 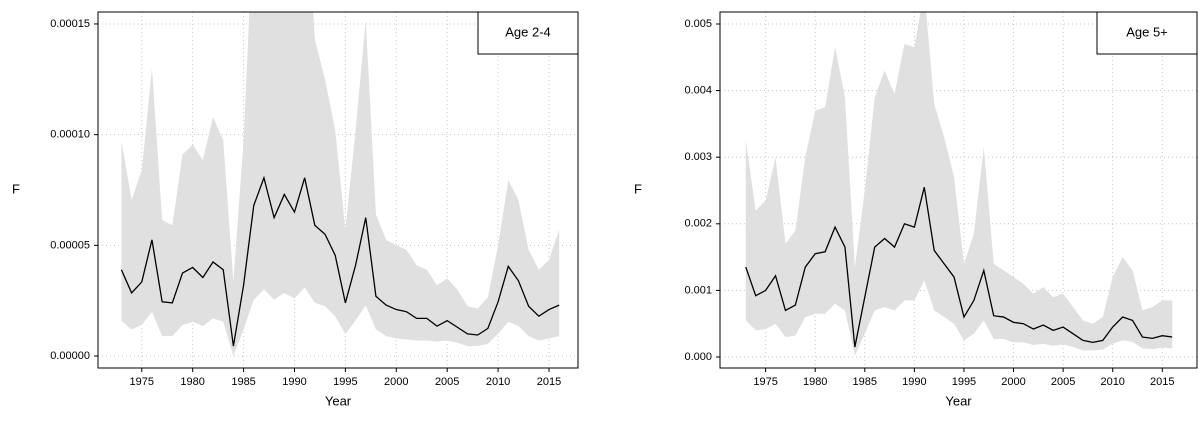 What do you see at coordinates (70, 135) in the screenshot?
I see `y-tick-label: 0.00010` at bounding box center [70, 135].